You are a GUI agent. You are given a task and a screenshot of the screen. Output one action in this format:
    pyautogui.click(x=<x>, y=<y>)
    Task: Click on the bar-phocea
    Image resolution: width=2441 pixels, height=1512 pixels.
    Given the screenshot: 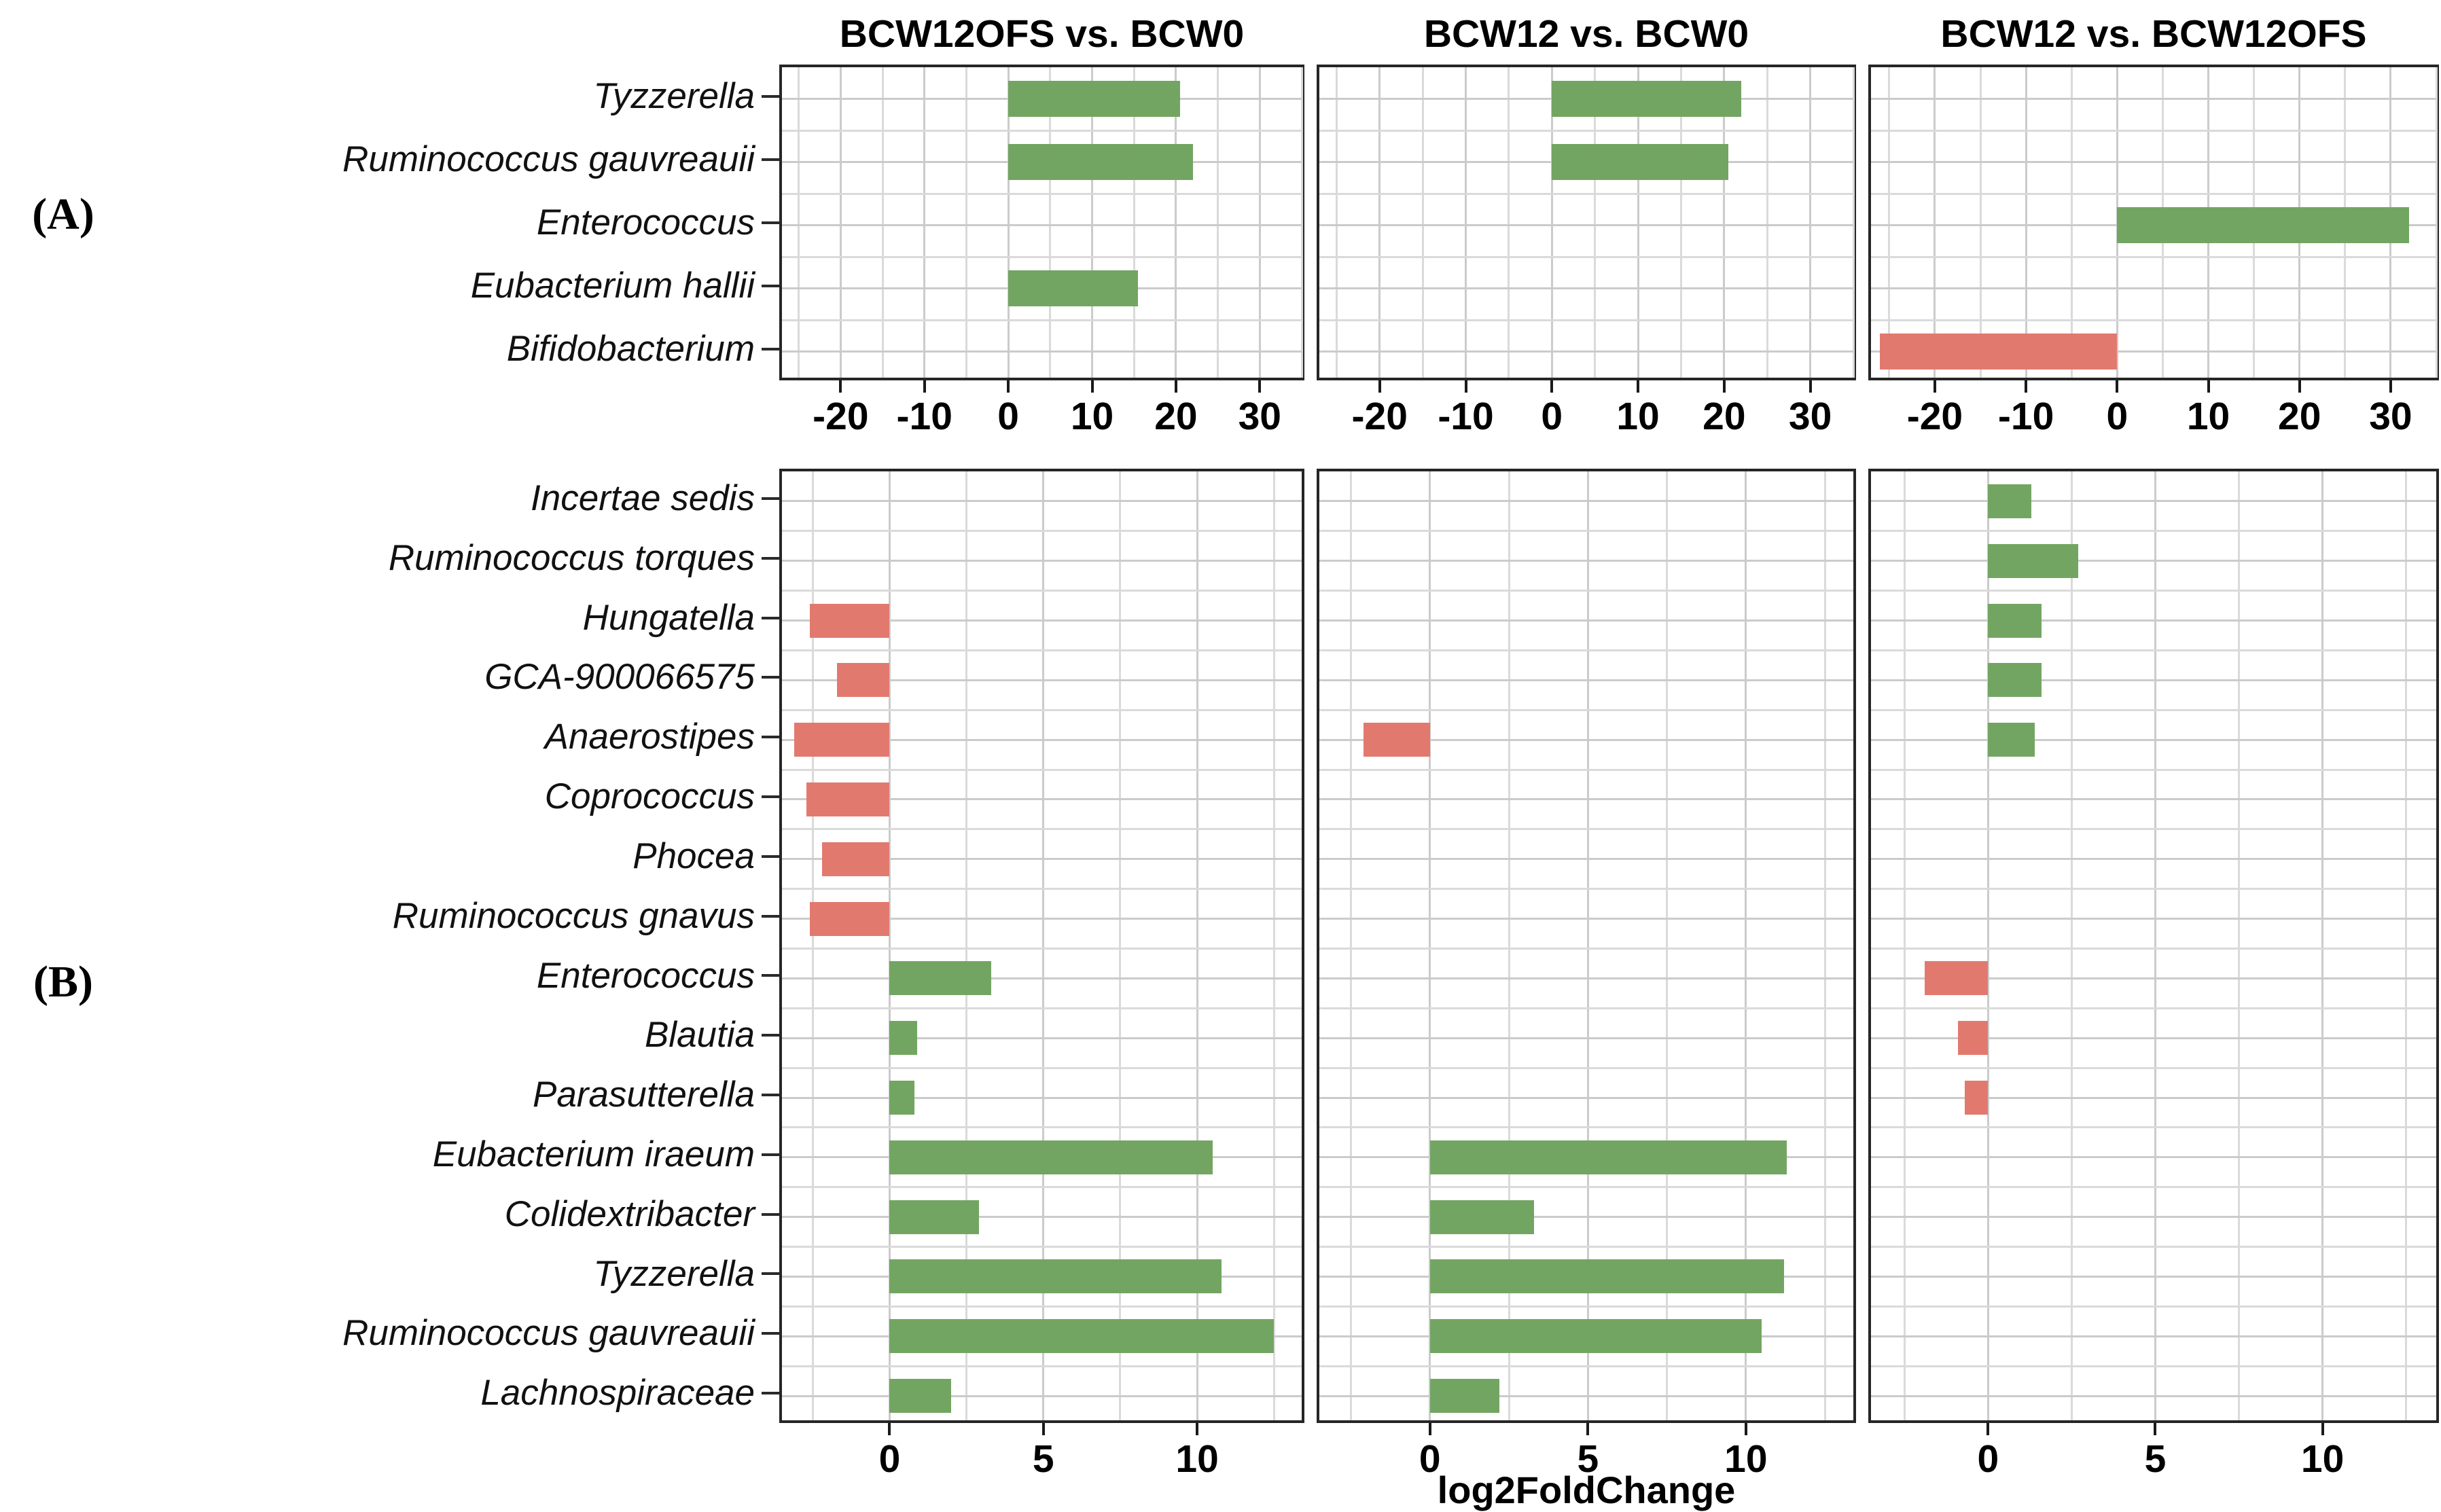 What is the action you would take?
    pyautogui.click(x=855, y=859)
    